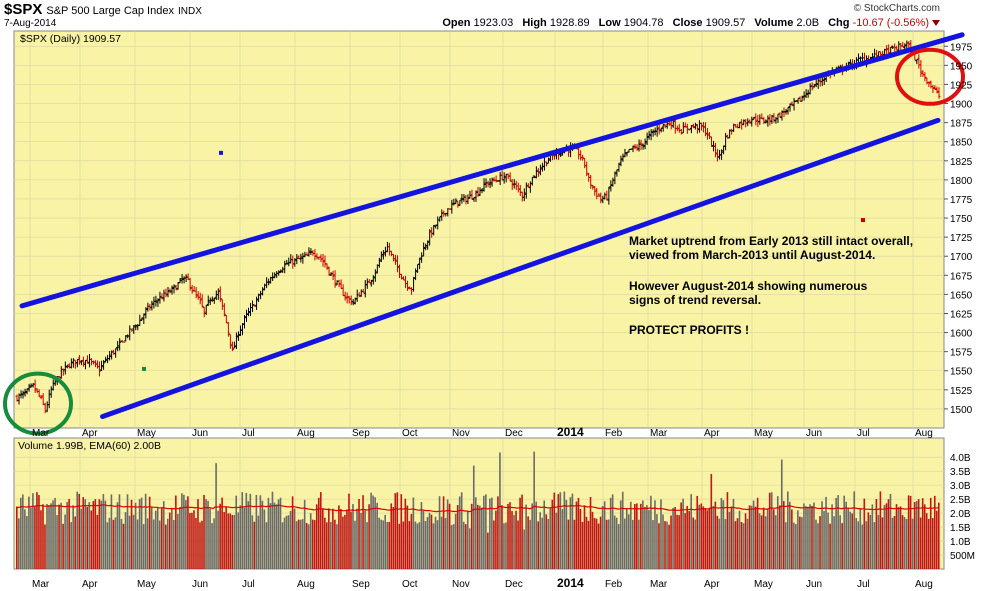 The image size is (990, 591). I want to click on x-tick-label: Jul, so click(863, 433).